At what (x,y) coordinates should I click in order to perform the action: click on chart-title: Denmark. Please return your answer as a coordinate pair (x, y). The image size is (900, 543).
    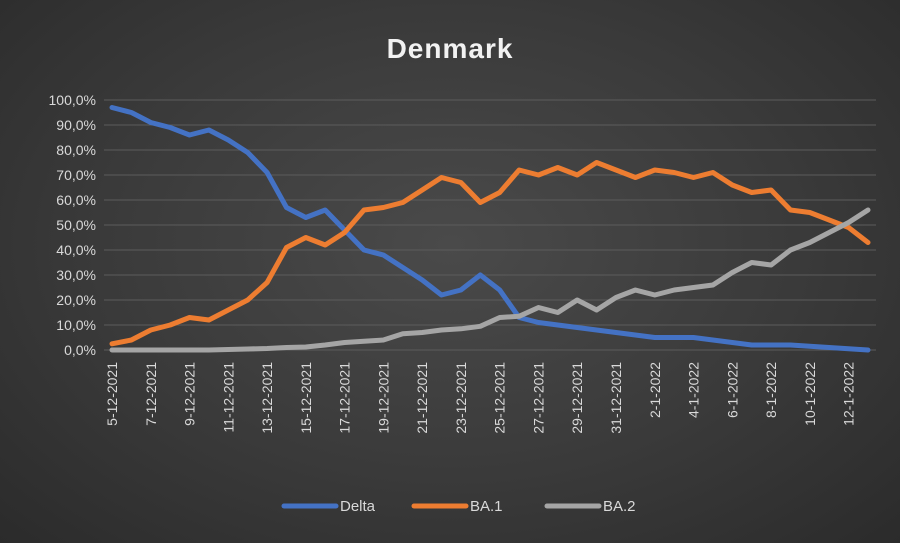
    Looking at the image, I should click on (450, 48).